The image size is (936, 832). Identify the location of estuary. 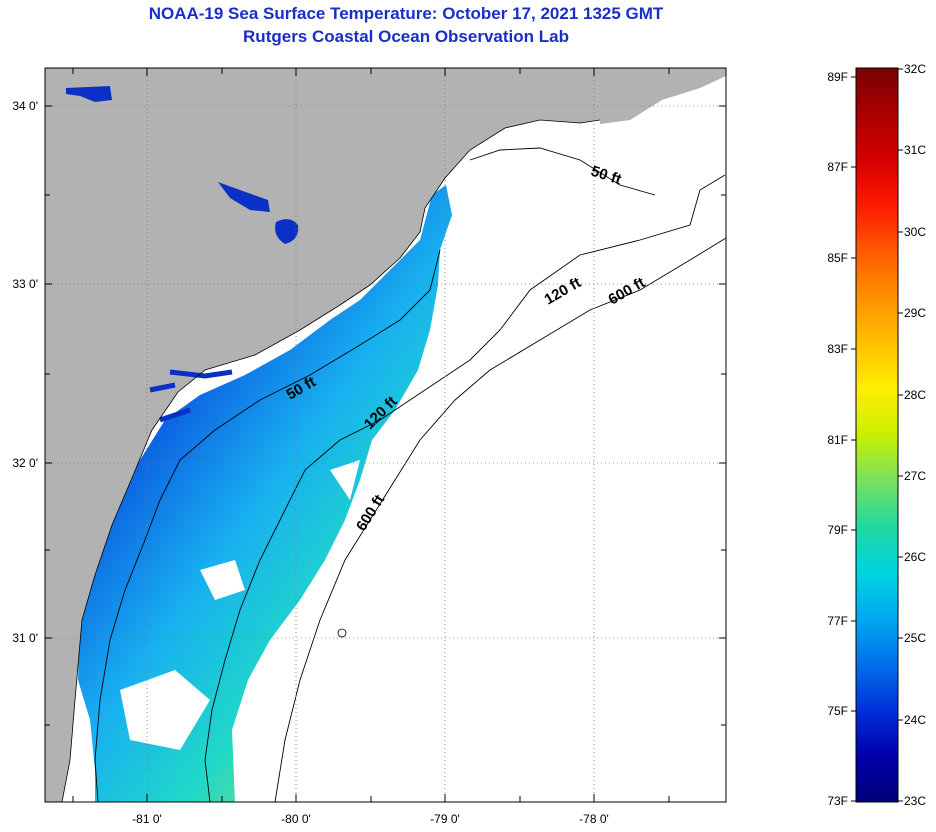
(191, 396).